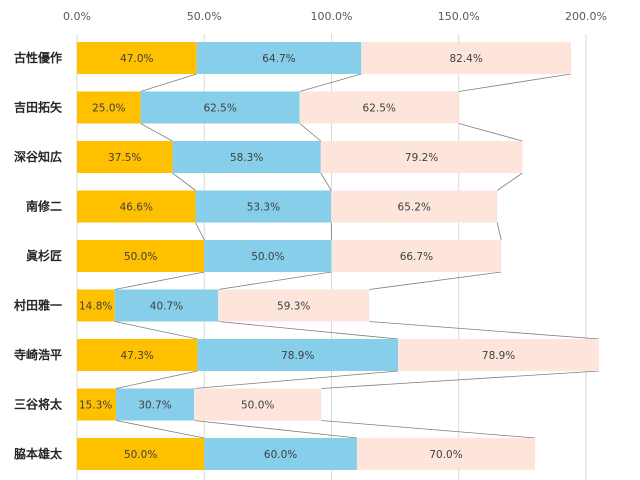  Describe the element at coordinates (38, 57) in the screenshot. I see `category-label: 古性優作` at that location.